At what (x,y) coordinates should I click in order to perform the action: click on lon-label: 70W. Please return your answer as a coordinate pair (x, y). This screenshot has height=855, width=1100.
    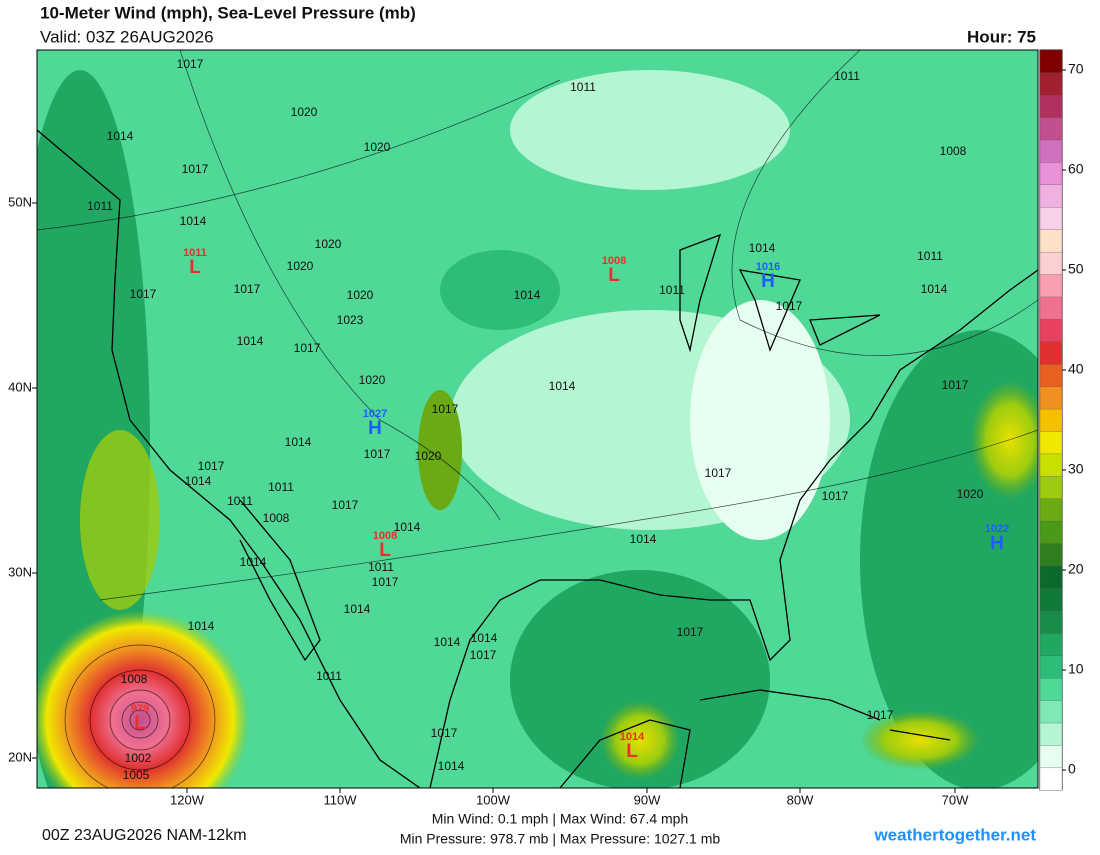
    Looking at the image, I should click on (955, 799).